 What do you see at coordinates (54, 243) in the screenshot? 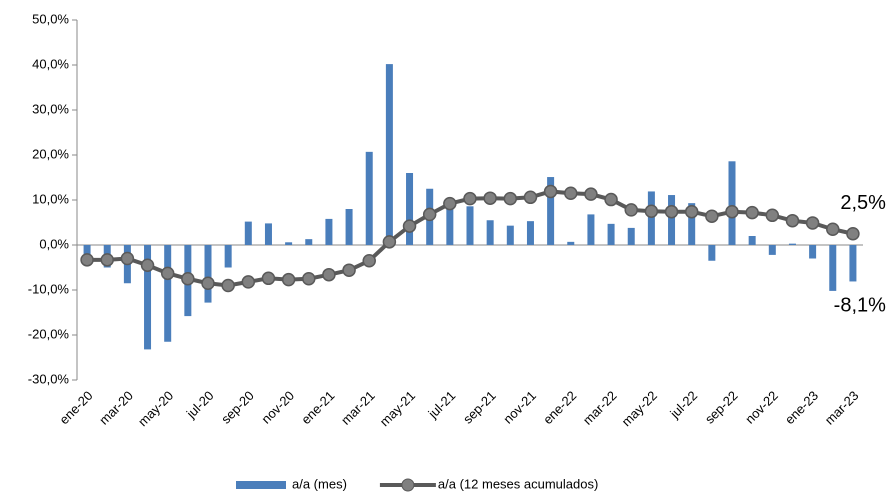
I see `y-tick-label: 0,0%` at bounding box center [54, 243].